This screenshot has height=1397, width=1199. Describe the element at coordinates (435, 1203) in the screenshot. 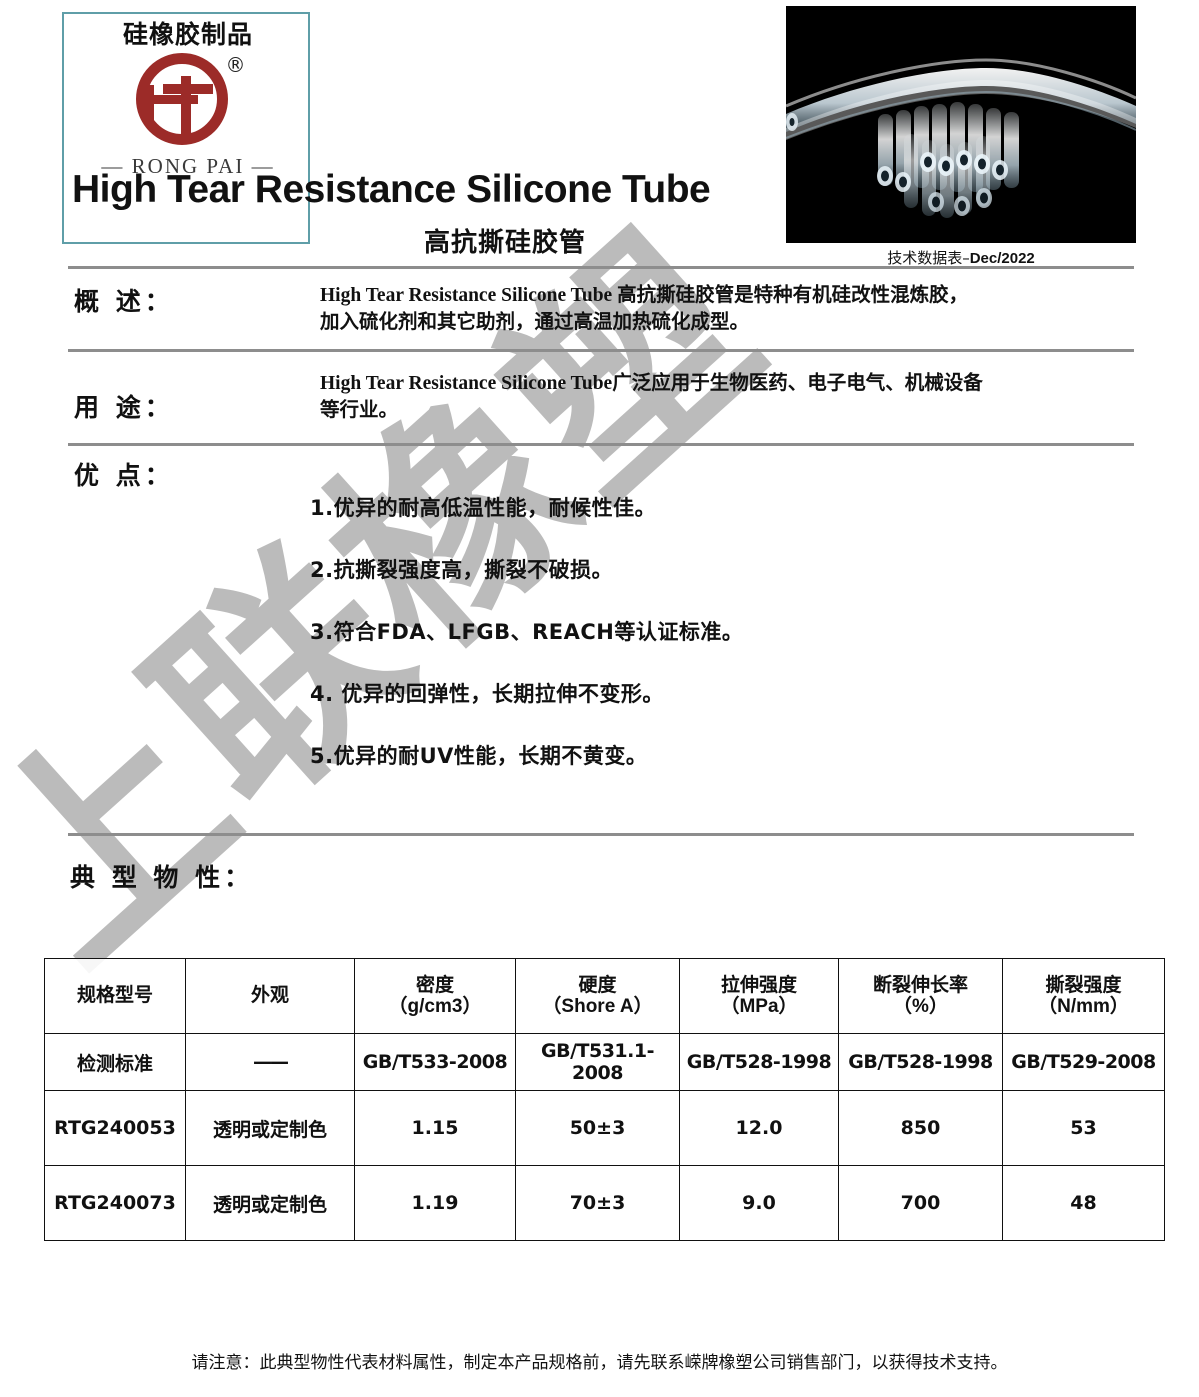

I see `row-density: 1.19` at that location.